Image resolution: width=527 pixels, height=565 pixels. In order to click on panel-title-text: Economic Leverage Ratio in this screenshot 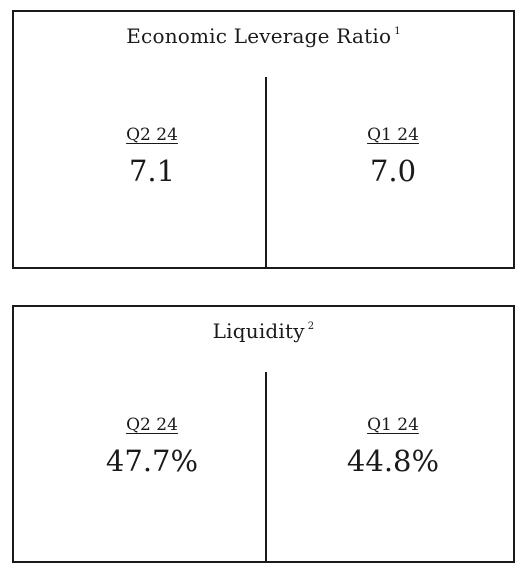, I will do `click(259, 36)`.